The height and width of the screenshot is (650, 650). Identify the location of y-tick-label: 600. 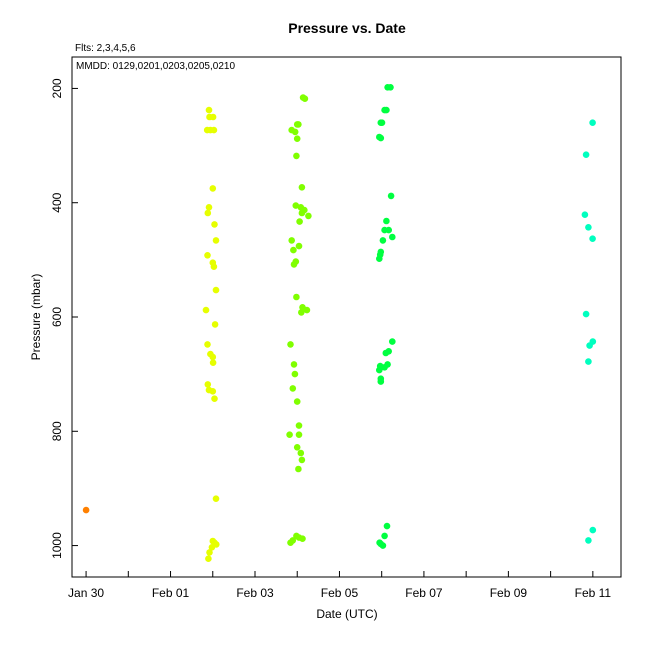
(57, 317).